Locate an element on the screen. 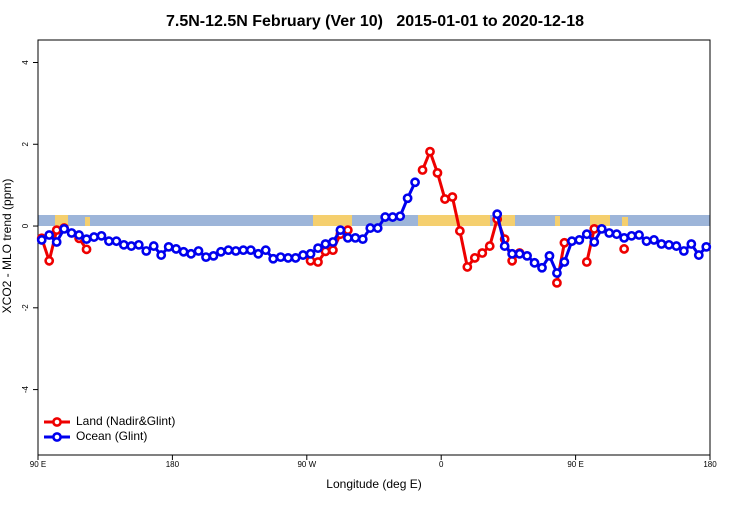 This screenshot has height=505, width=750. y-tick-label: 4 is located at coordinates (25, 62).